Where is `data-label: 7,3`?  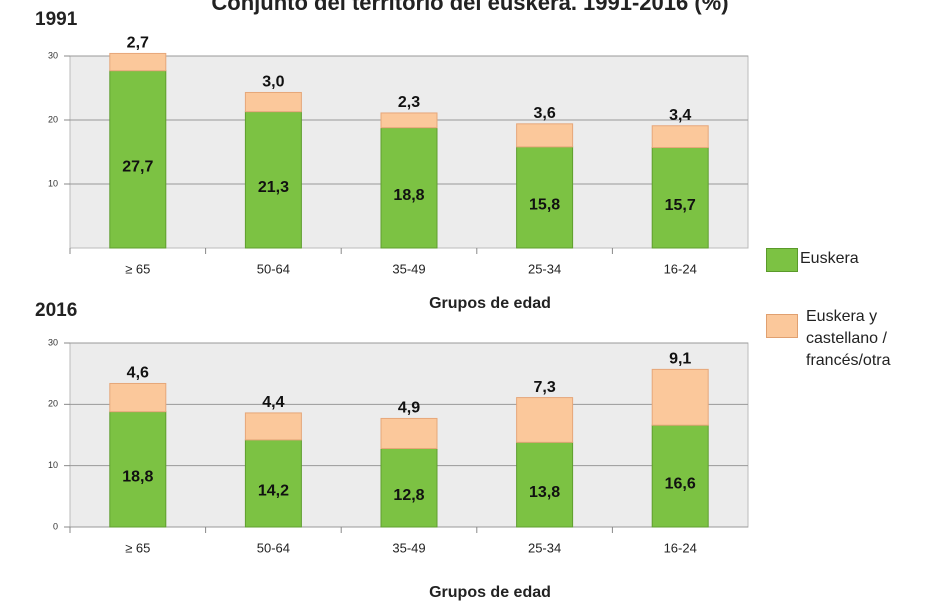 data-label: 7,3 is located at coordinates (544, 387).